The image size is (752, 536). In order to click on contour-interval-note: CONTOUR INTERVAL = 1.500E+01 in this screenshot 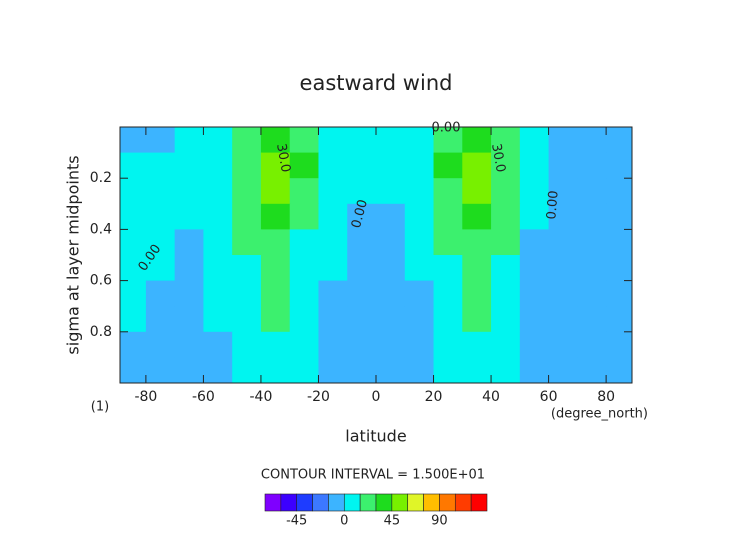, I will do `click(373, 475)`.